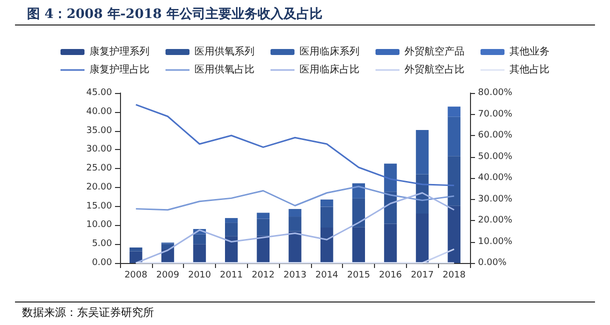  I want to click on x-tick-label: 2013, so click(295, 275).